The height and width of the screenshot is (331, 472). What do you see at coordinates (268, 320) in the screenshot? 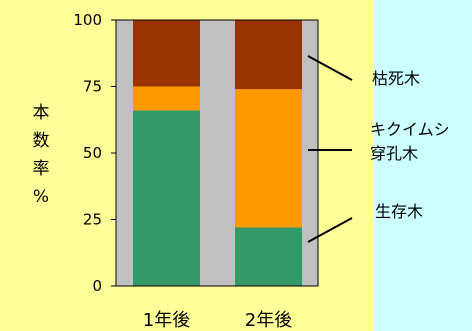
I see `x-tick-label-2: 2年後` at bounding box center [268, 320].